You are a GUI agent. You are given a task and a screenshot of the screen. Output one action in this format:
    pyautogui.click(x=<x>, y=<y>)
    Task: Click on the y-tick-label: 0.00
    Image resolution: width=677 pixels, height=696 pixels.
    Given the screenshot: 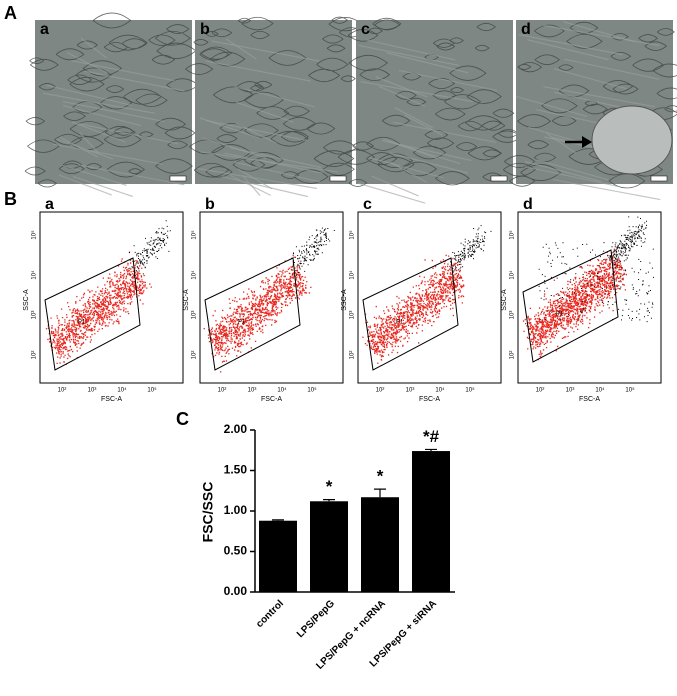 What is the action you would take?
    pyautogui.click(x=236, y=591)
    